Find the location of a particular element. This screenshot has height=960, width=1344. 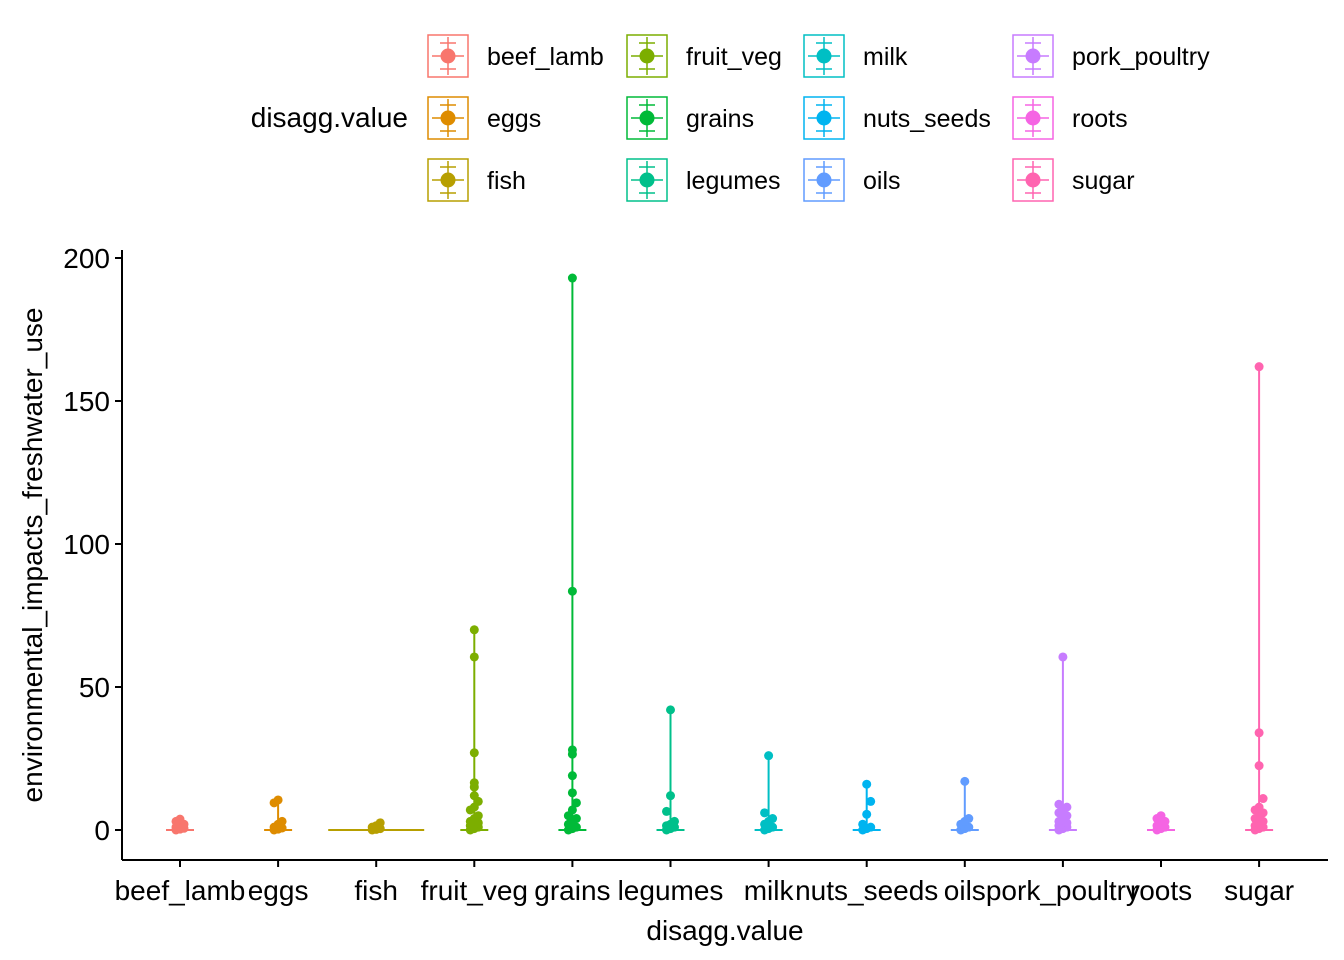

series-oils is located at coordinates (964, 805).